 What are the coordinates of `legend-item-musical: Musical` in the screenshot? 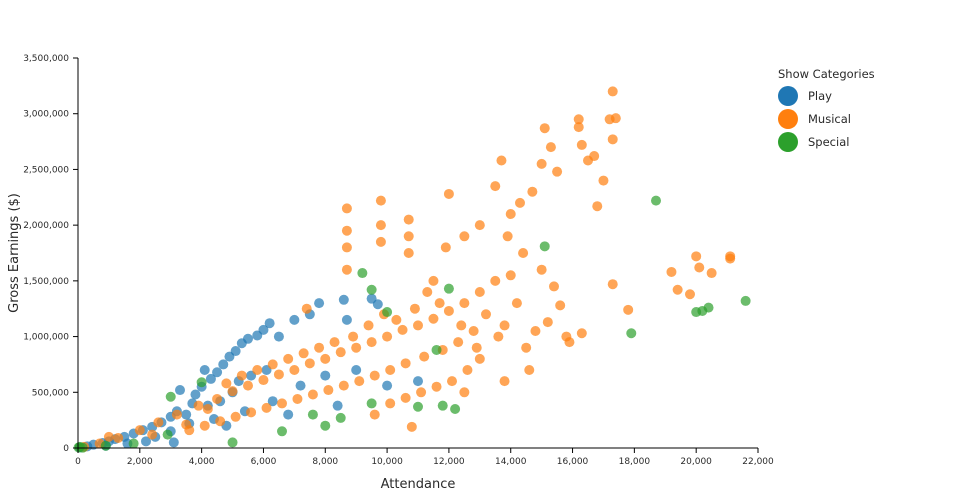 It's located at (814, 119).